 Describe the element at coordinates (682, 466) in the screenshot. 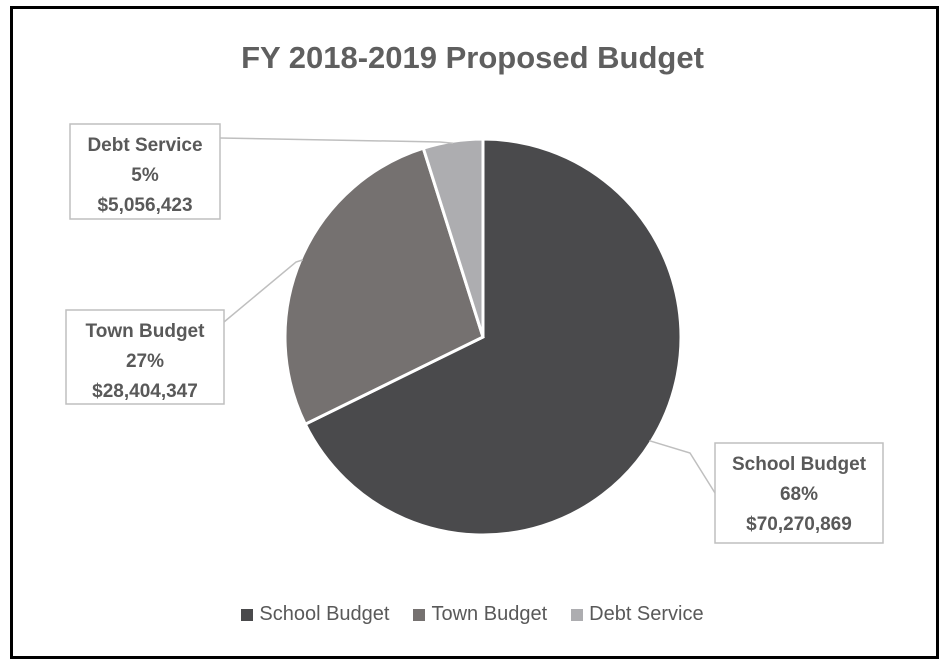

I see `leader-line-school-budget` at that location.